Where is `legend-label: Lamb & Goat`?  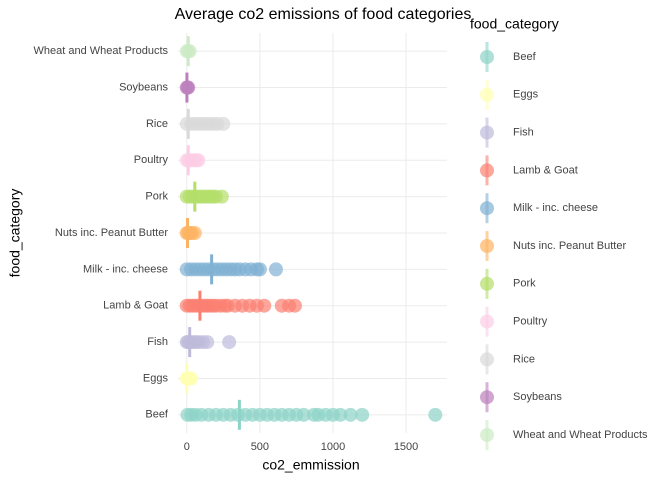 legend-label: Lamb & Goat is located at coordinates (545, 170).